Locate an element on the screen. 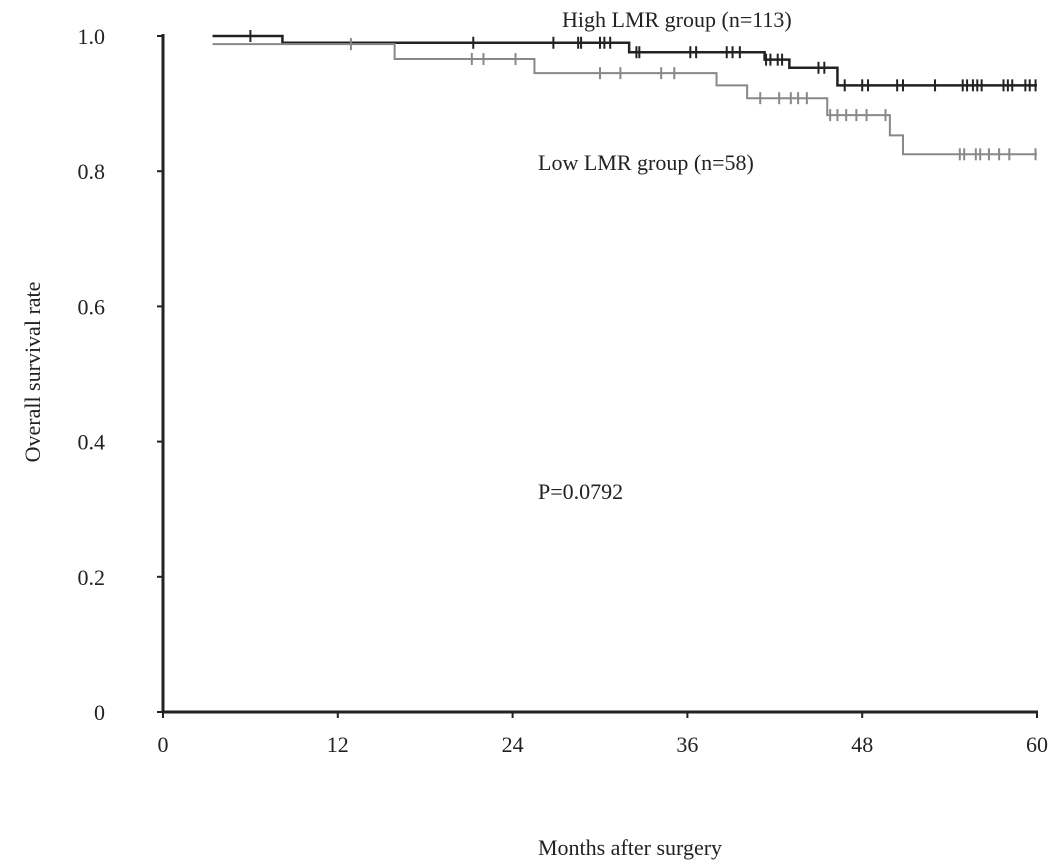  survival-curves is located at coordinates (624, 95).